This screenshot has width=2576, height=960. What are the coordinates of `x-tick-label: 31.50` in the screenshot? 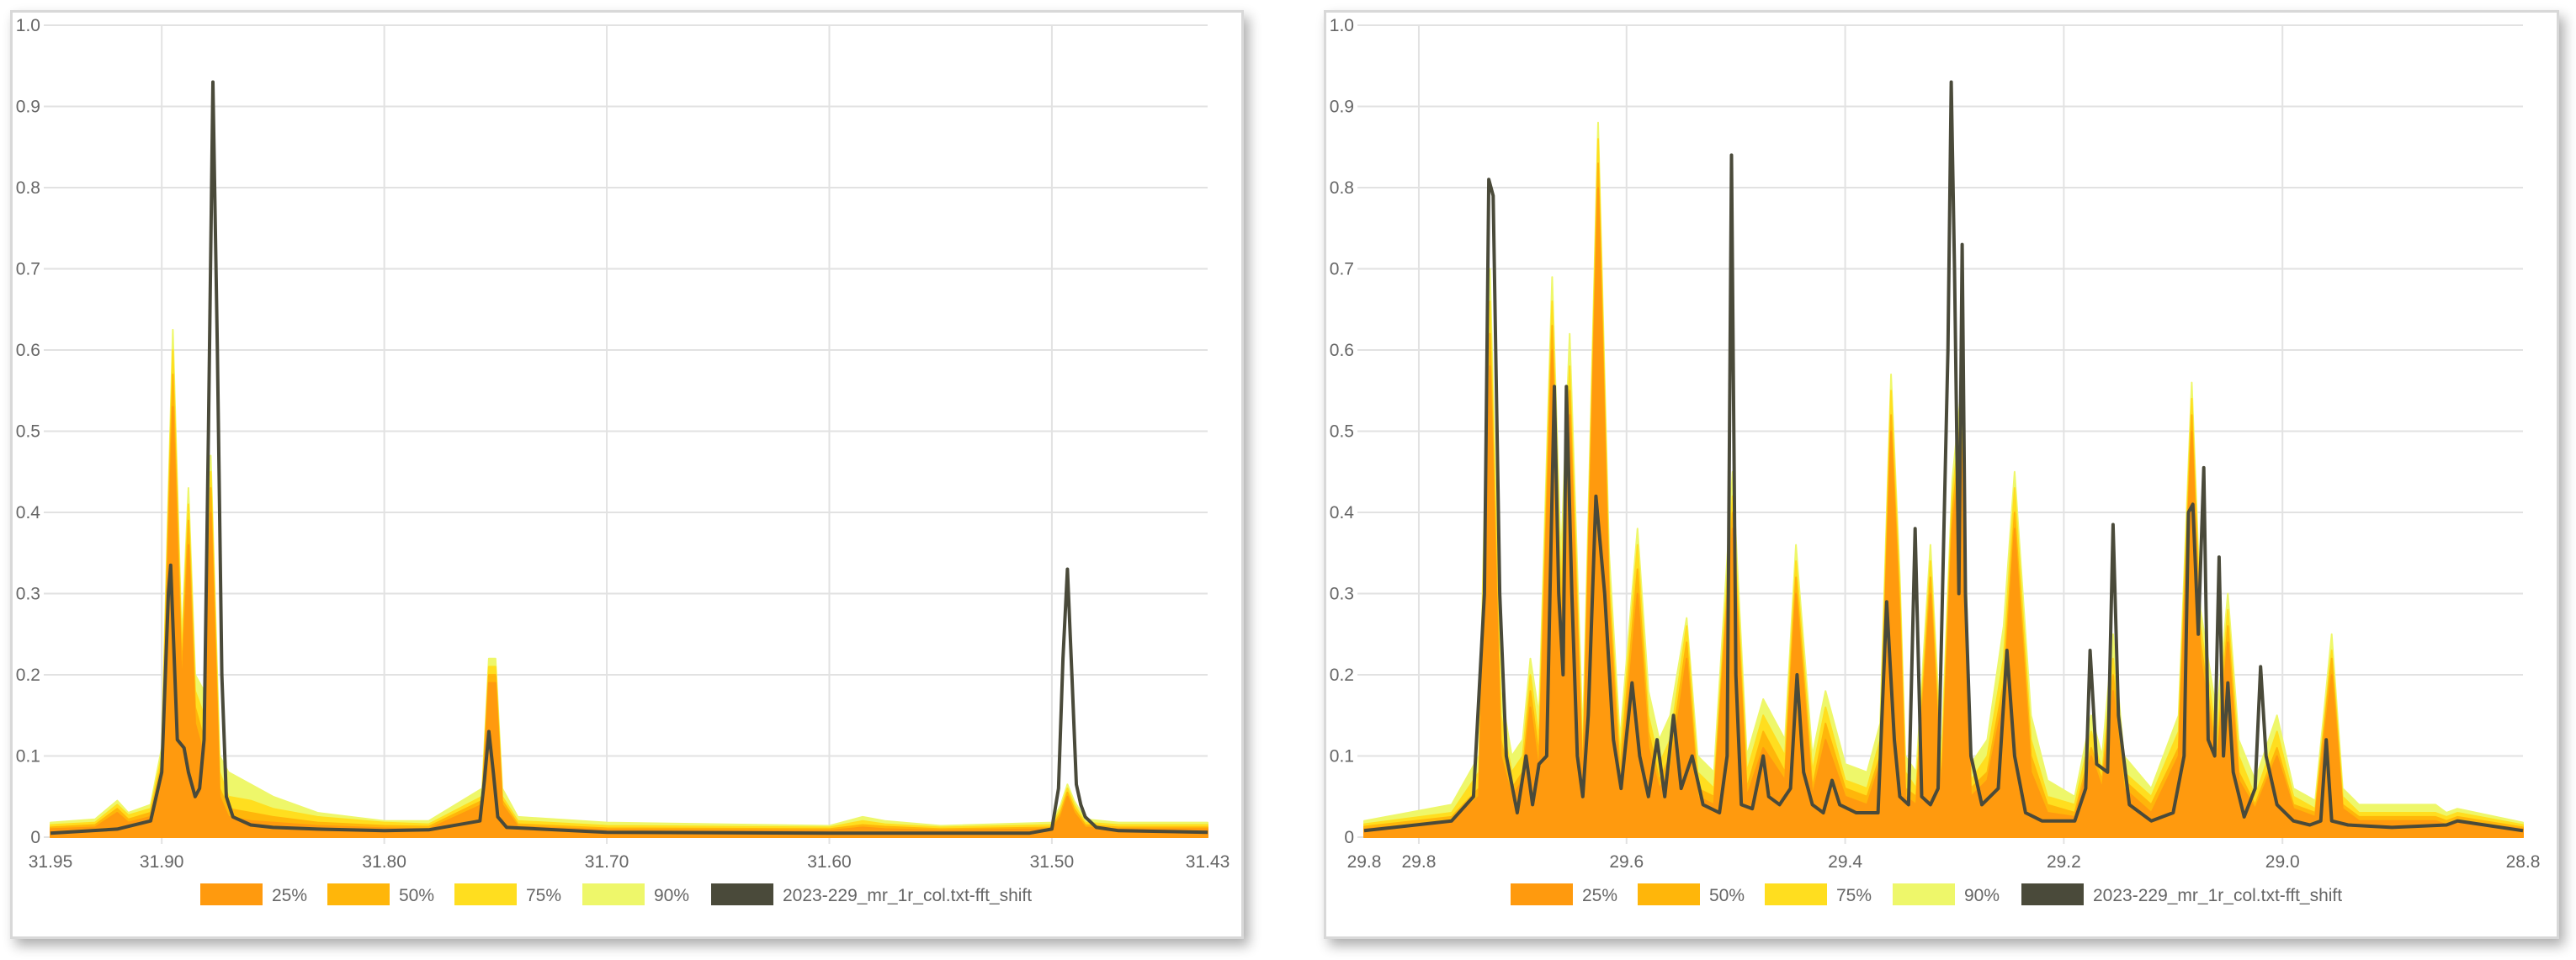 It's located at (1052, 862).